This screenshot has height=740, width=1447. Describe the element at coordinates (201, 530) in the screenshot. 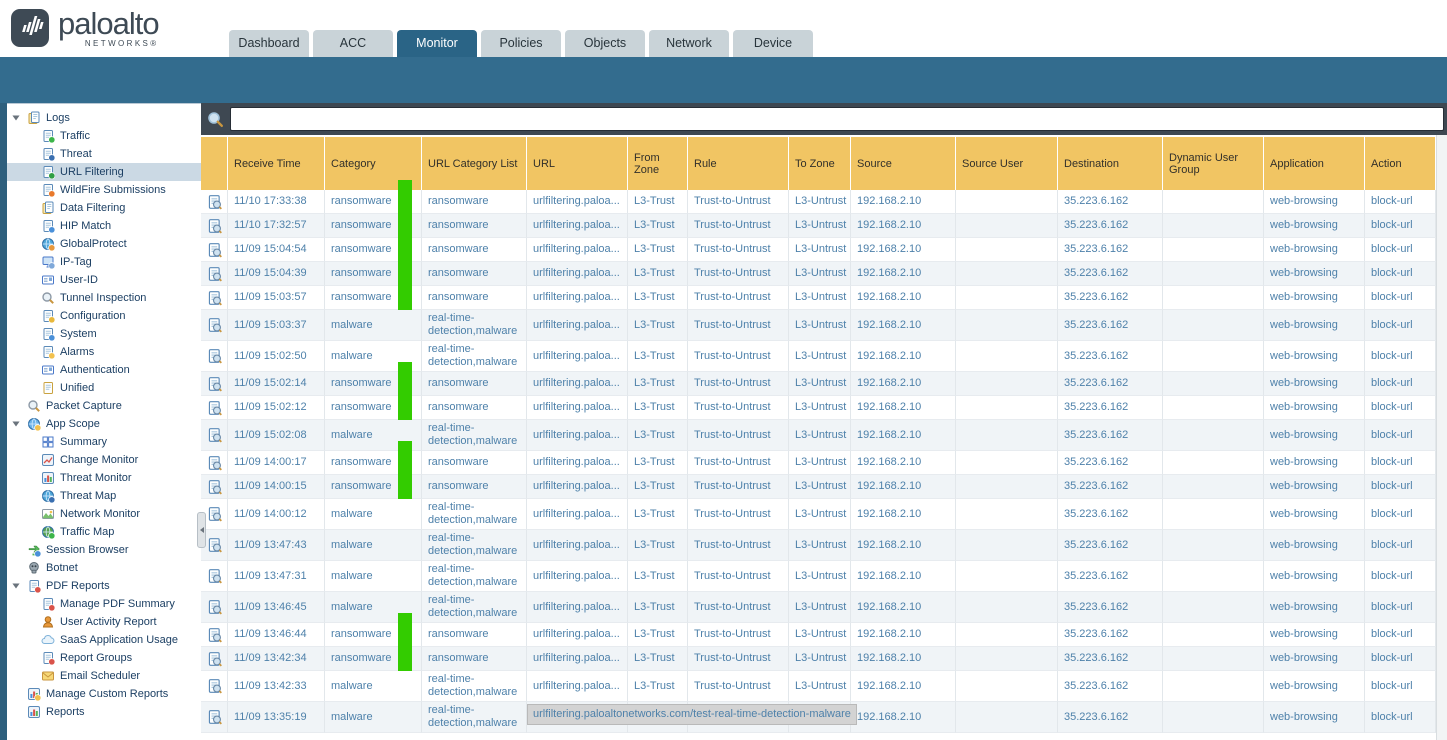

I see `sidebar-collapse-handle` at that location.